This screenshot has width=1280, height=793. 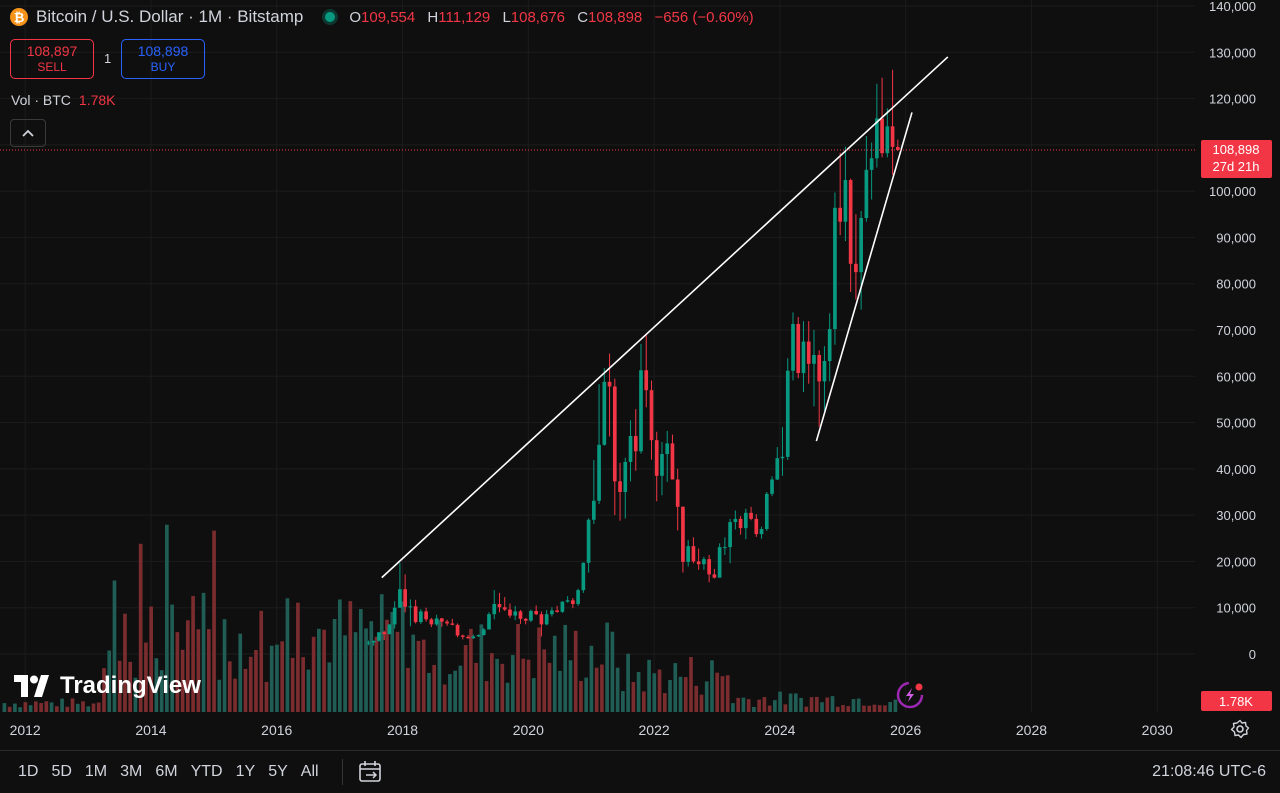 What do you see at coordinates (371, 774) in the screenshot?
I see `date-range-button` at bounding box center [371, 774].